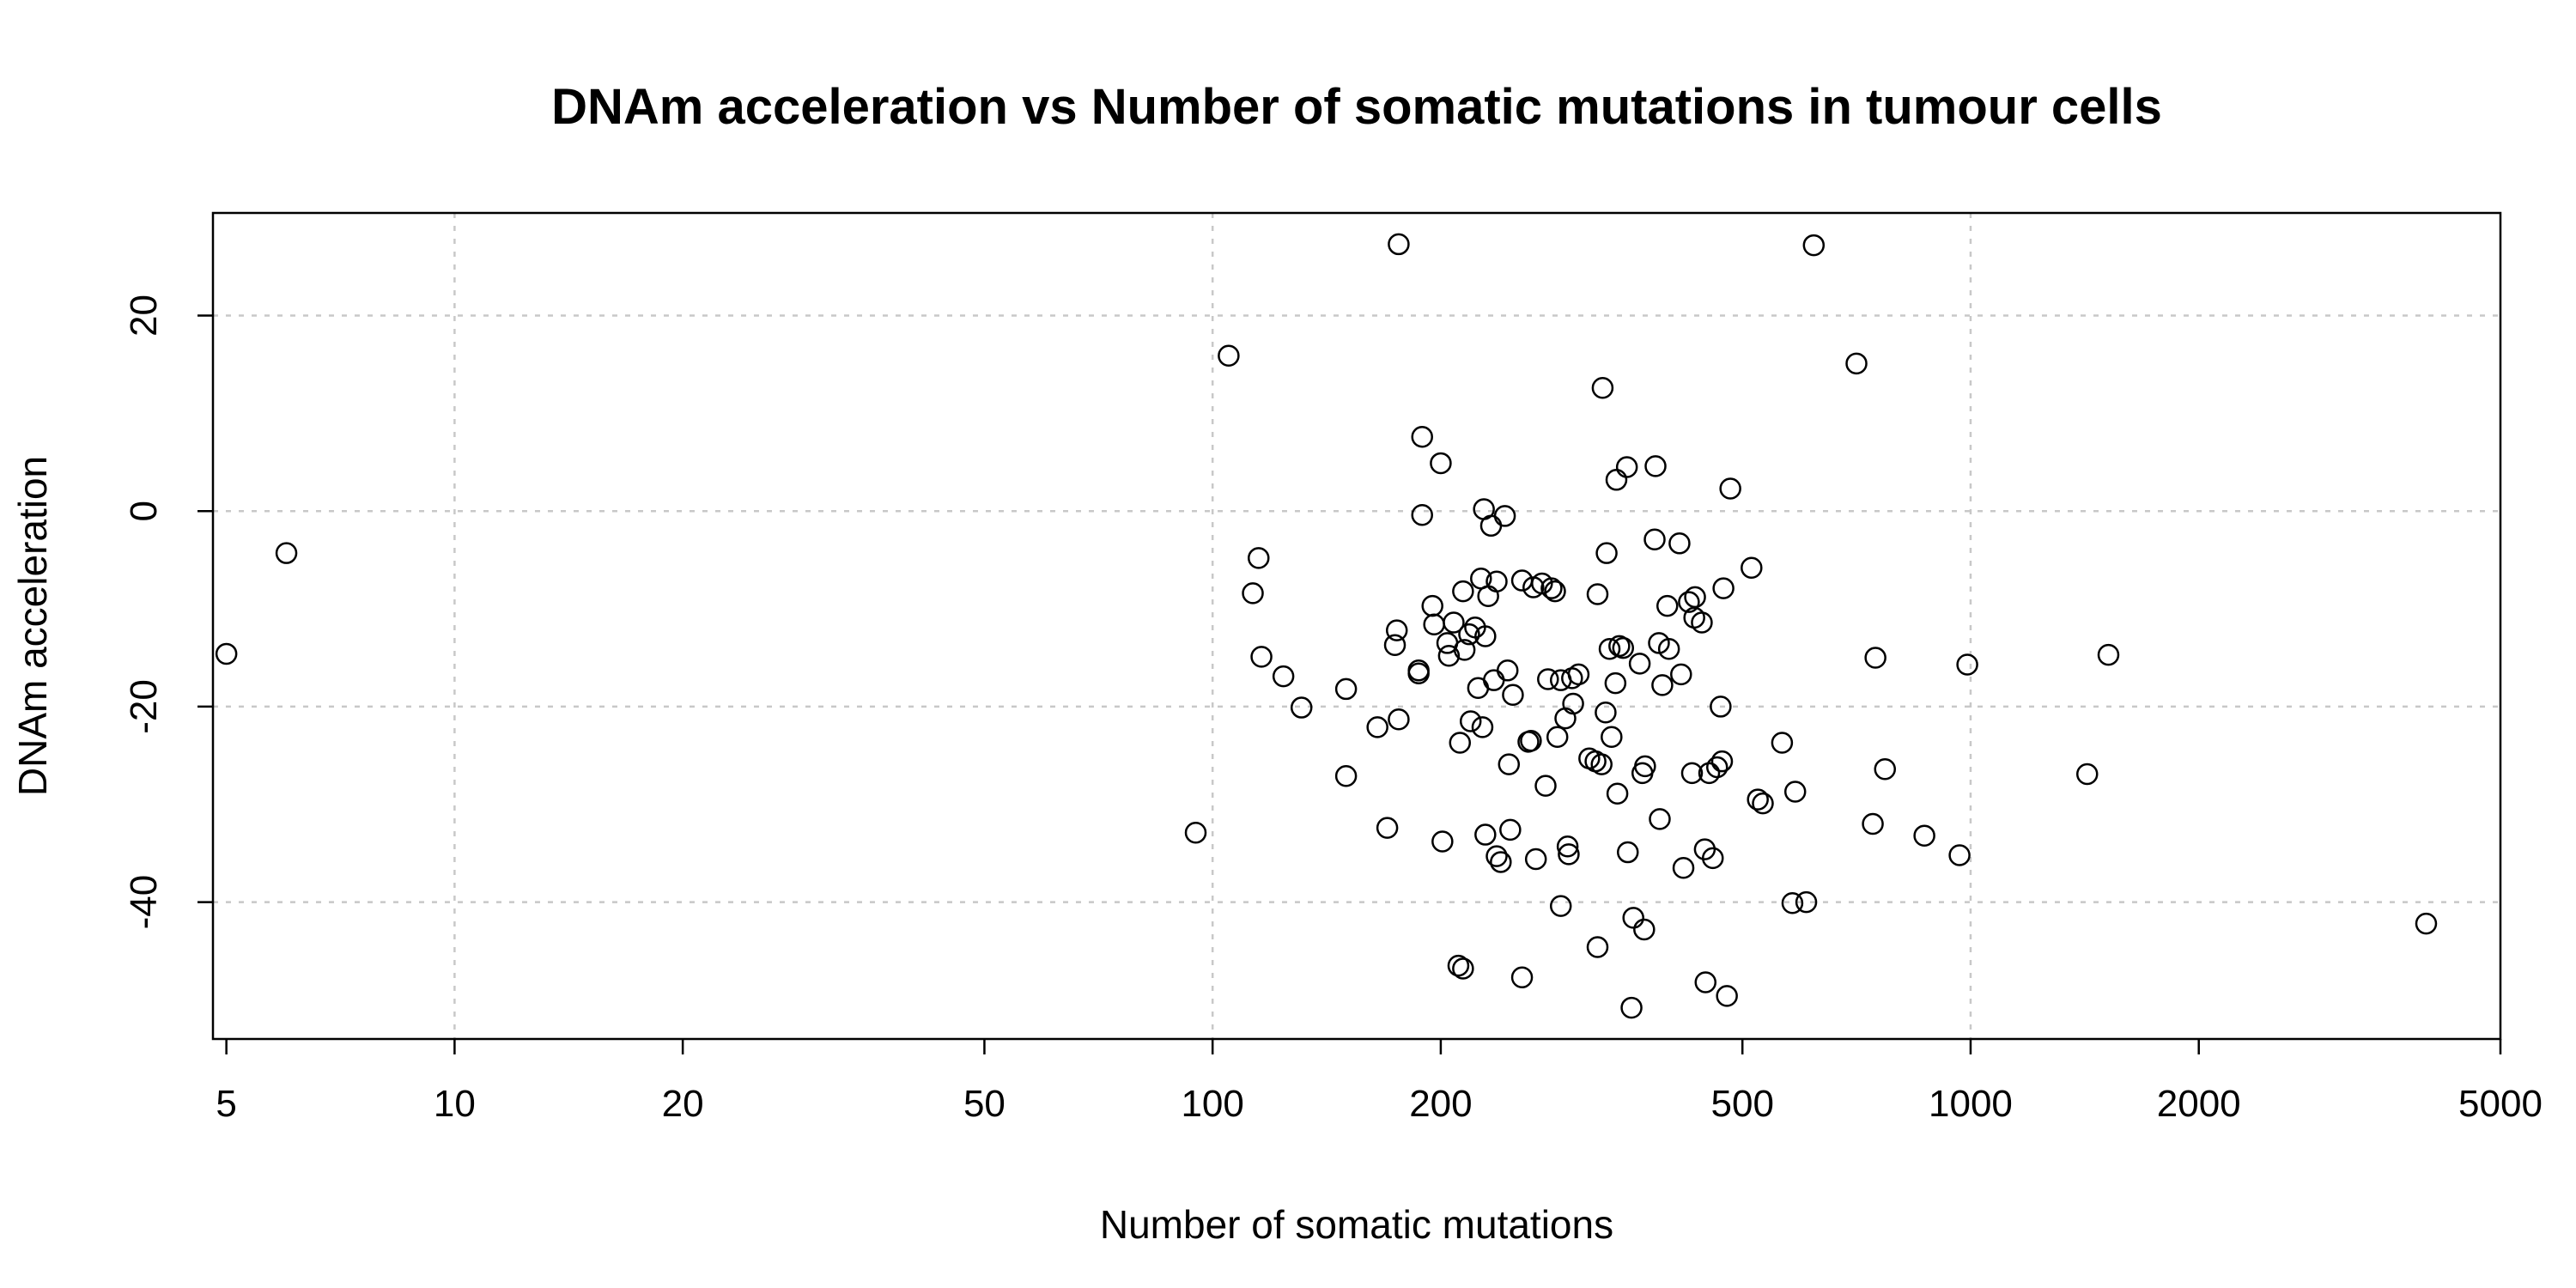 This screenshot has width=2576, height=1288. Describe the element at coordinates (1356, 1224) in the screenshot. I see `x-axis-label: Number of somatic mutations` at that location.